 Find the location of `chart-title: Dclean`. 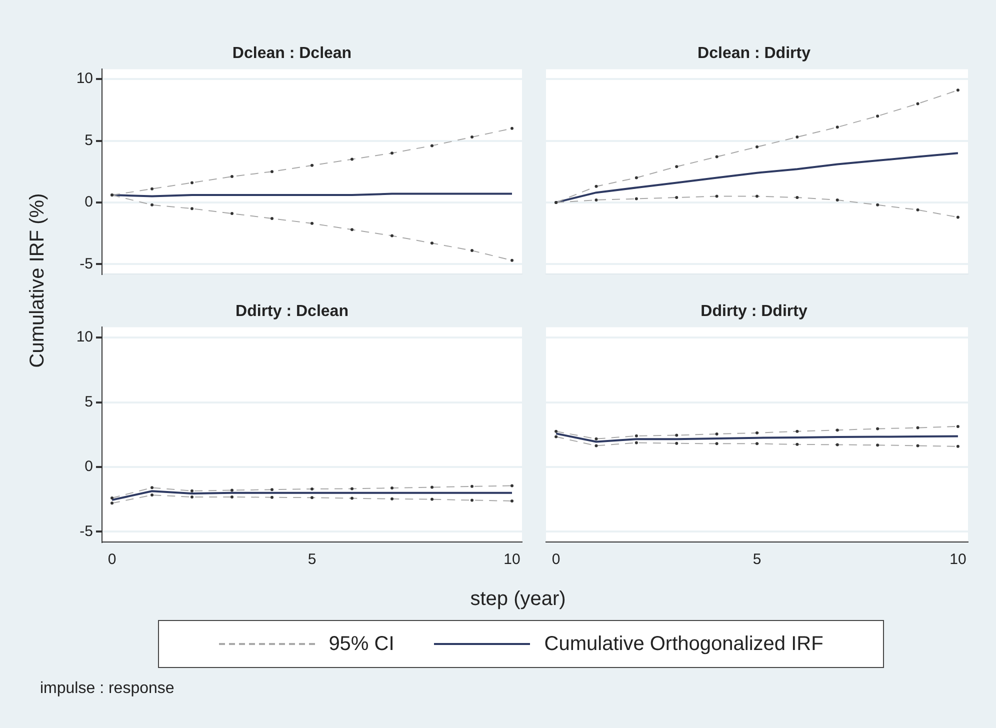

chart-title: Dclean is located at coordinates (292, 53).